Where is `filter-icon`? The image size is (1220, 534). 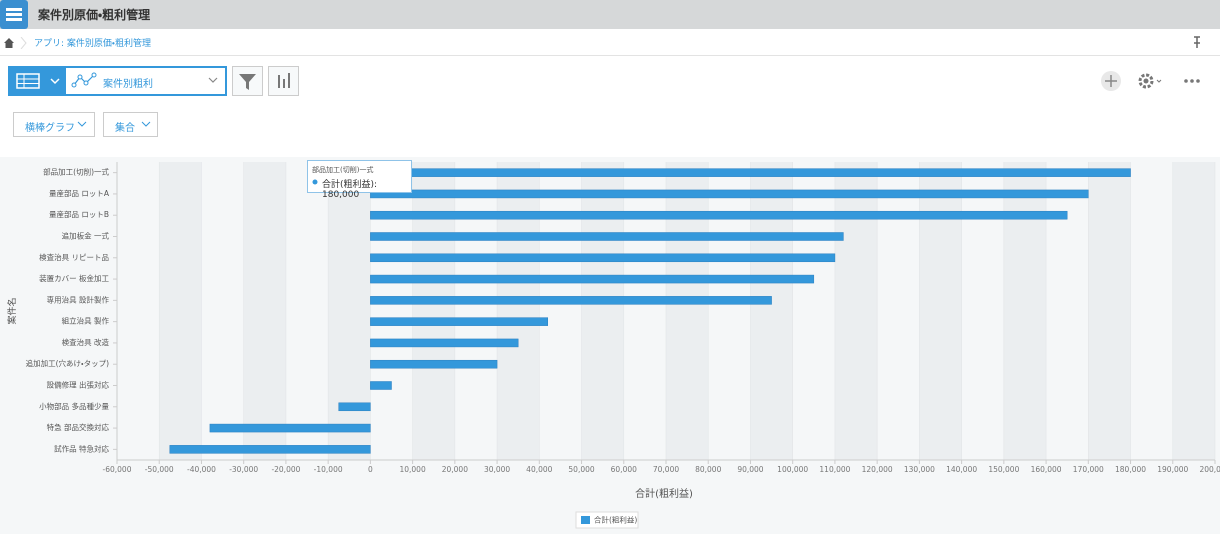
filter-icon is located at coordinates (247, 82).